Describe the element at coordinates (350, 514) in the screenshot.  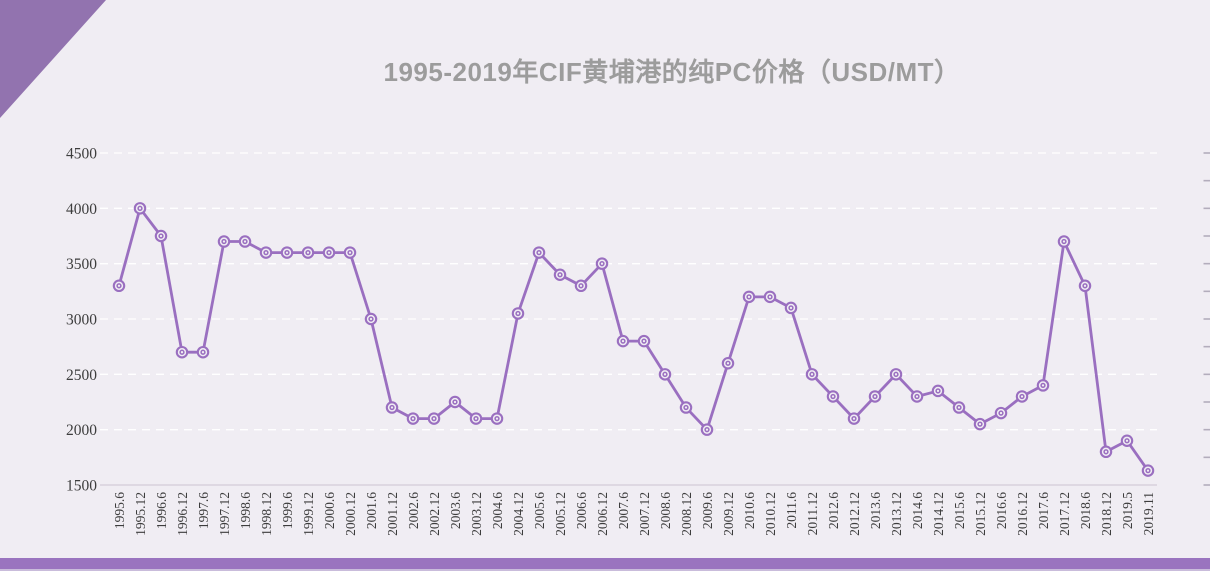
I see `x-tick-label: 2000.12` at that location.